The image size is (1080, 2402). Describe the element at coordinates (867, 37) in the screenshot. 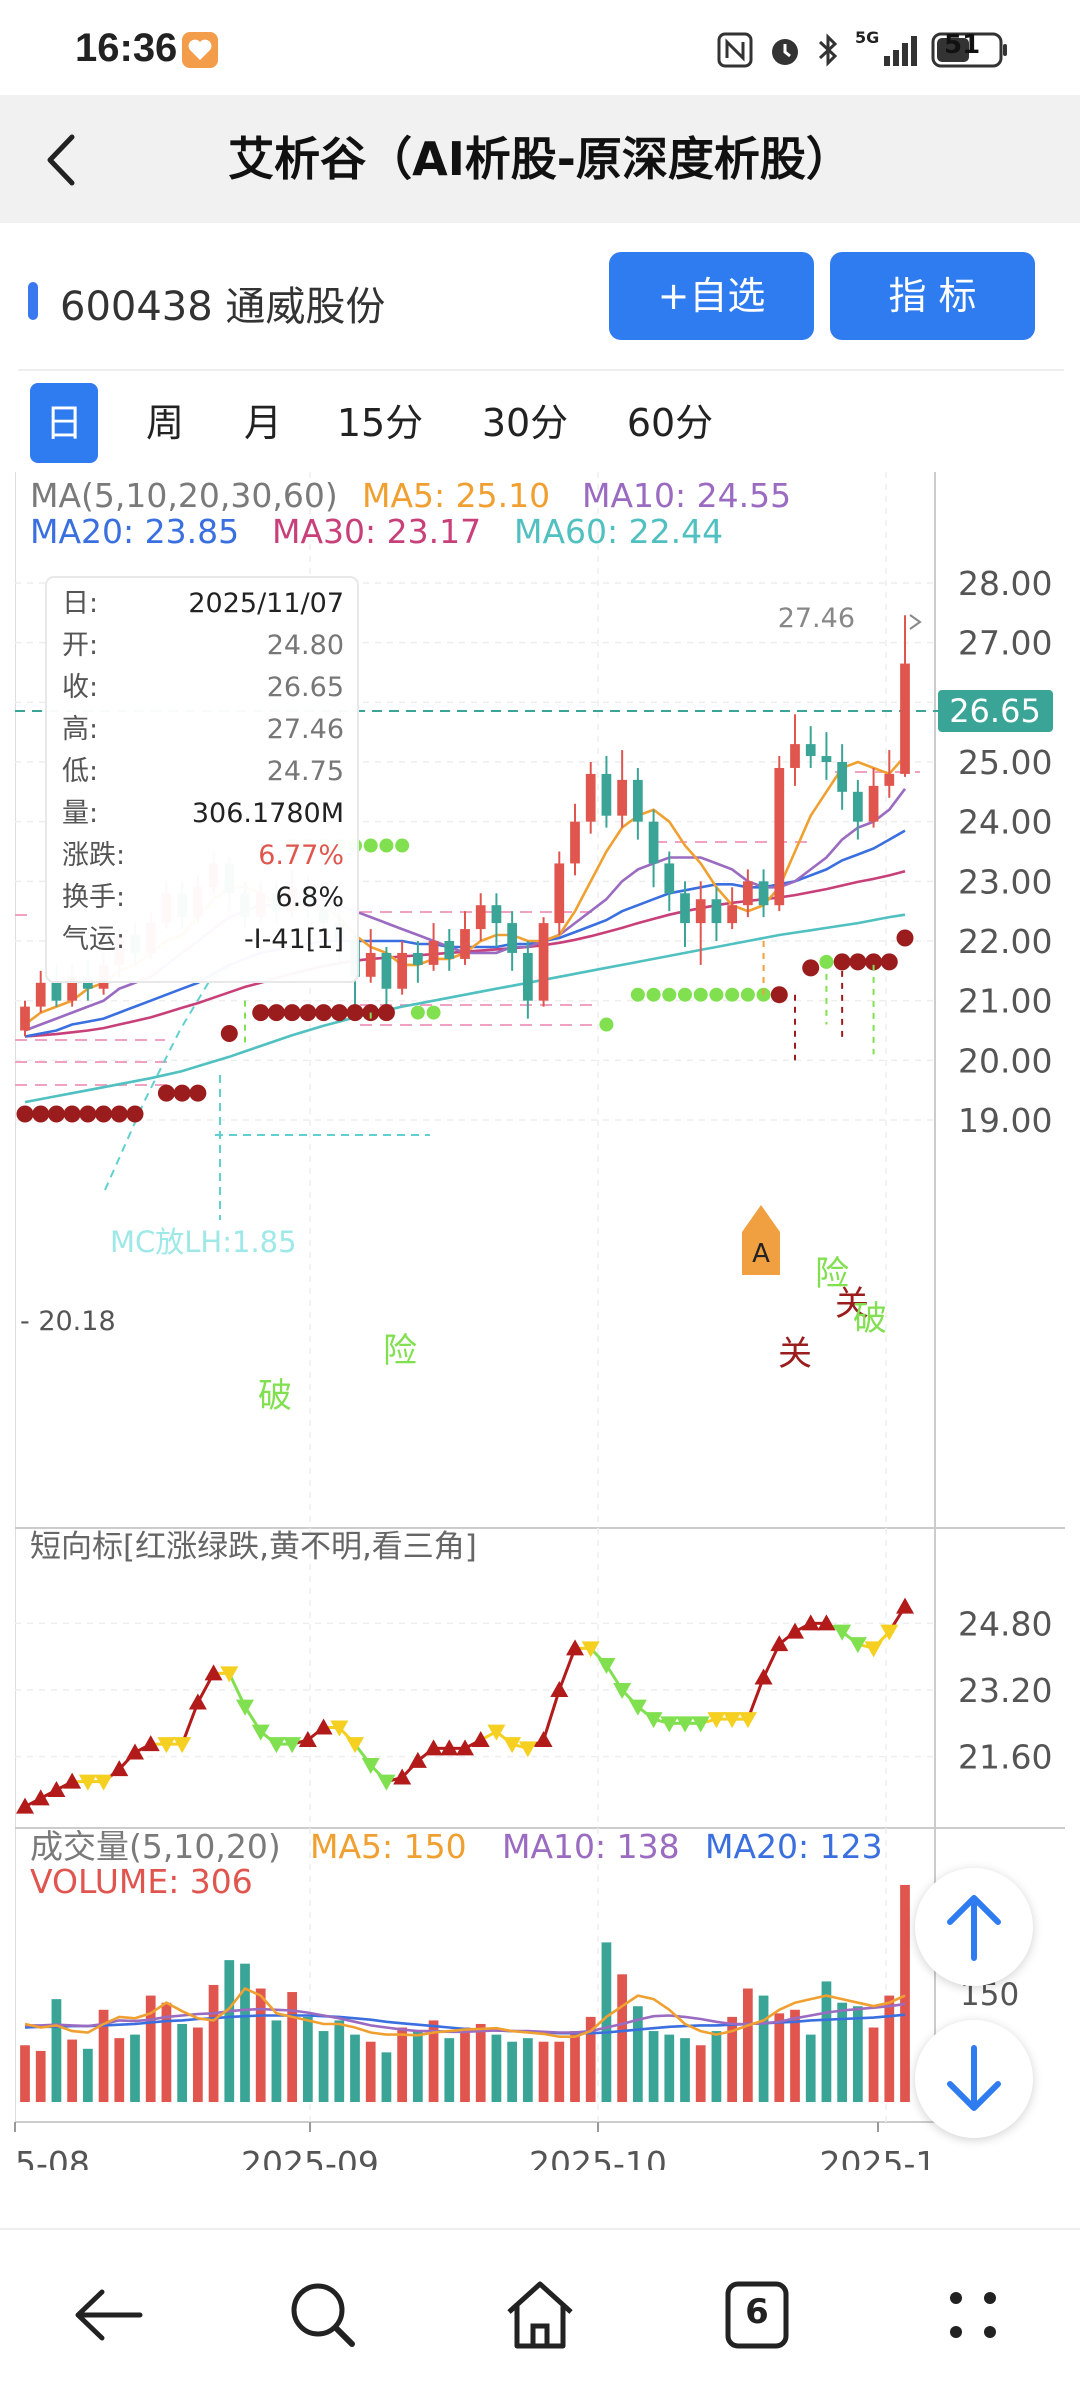

I see `network-type: 5G` at that location.